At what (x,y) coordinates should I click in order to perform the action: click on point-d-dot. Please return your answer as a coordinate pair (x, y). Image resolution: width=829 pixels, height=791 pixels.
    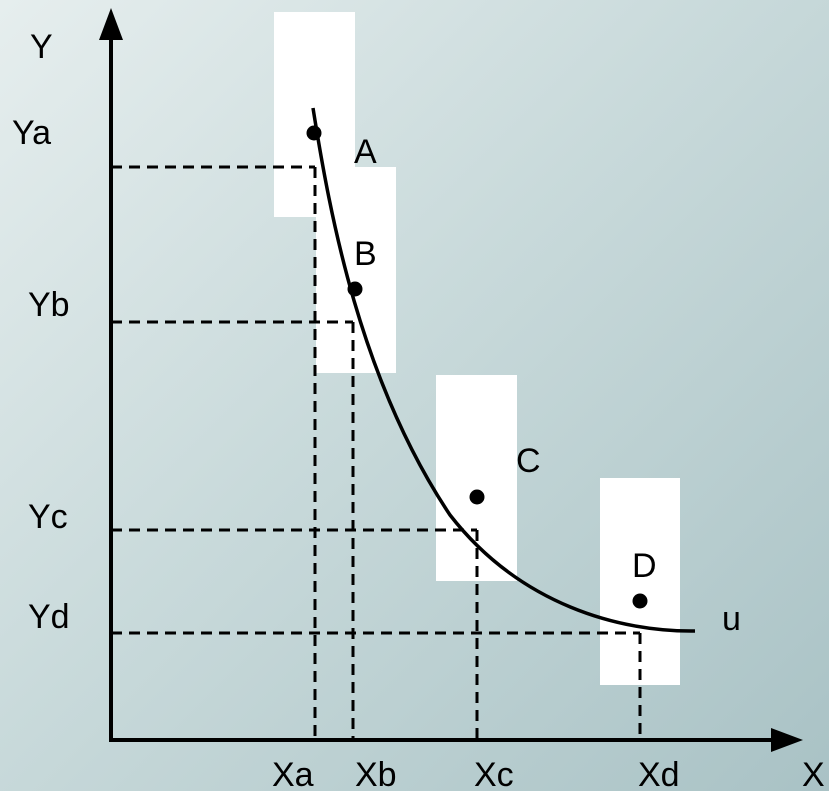
    Looking at the image, I should click on (640, 601).